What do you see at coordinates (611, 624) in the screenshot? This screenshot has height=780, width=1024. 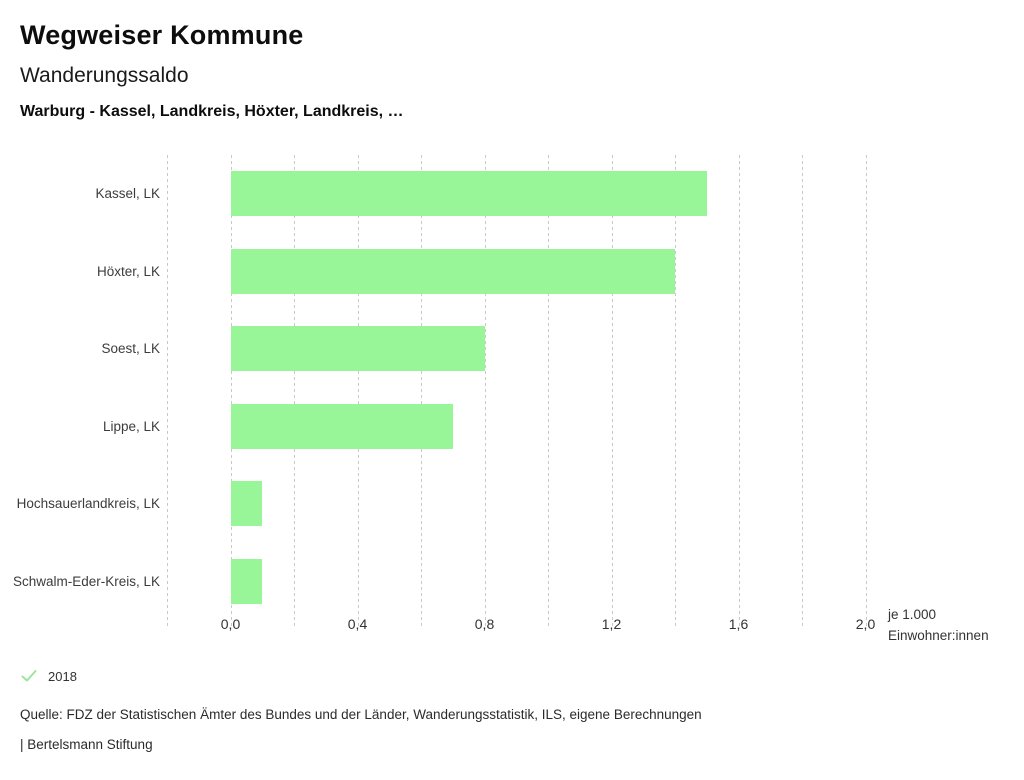 I see `x-tick-label: 1,2` at bounding box center [611, 624].